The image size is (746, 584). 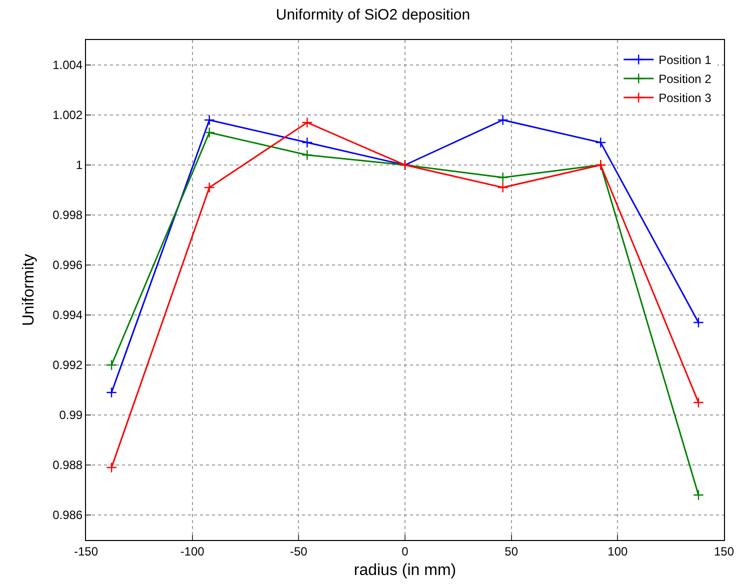 What do you see at coordinates (724, 551) in the screenshot?
I see `x-tick-label: 150` at bounding box center [724, 551].